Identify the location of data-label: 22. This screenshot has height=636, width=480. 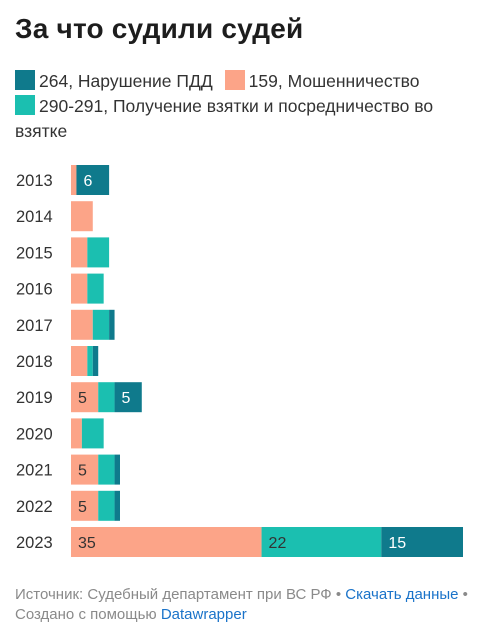
(278, 543).